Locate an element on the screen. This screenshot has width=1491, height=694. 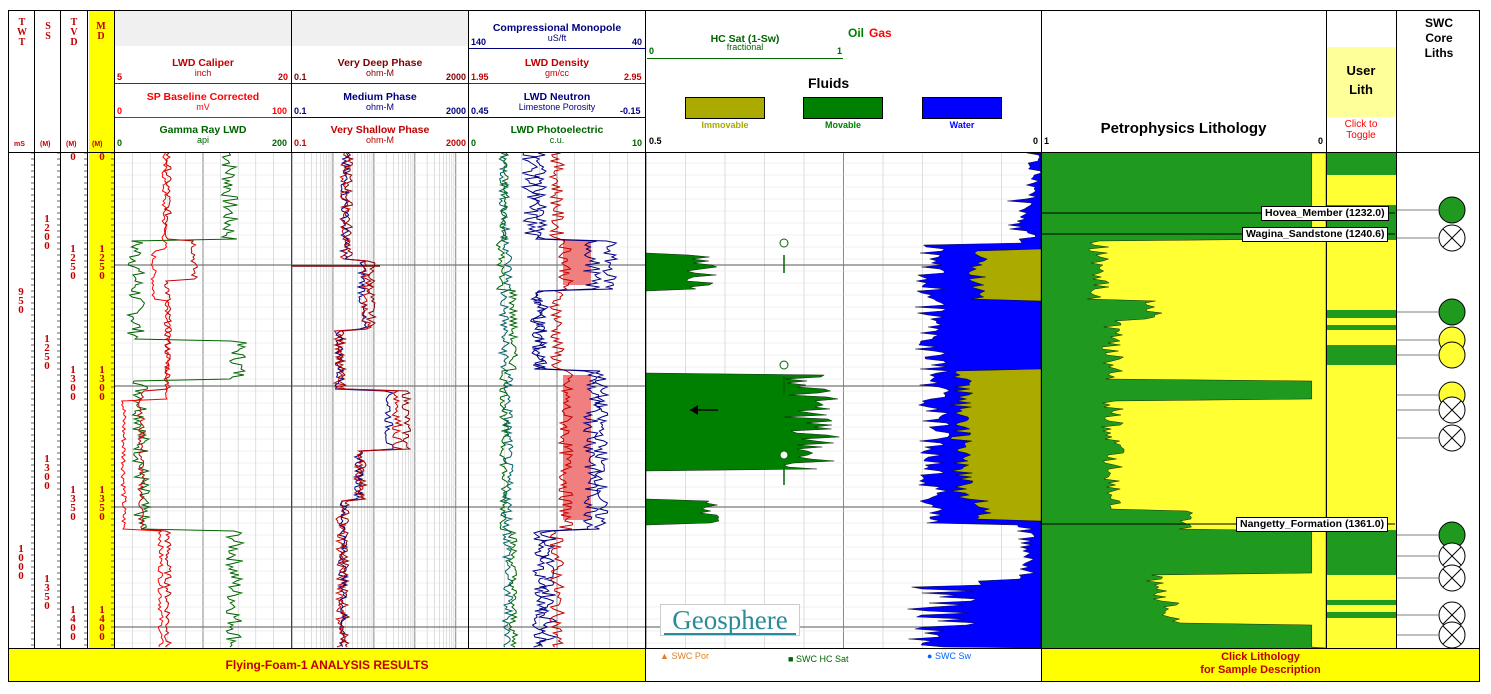
swc-header: SWC Core Liths is located at coordinates (1439, 38).